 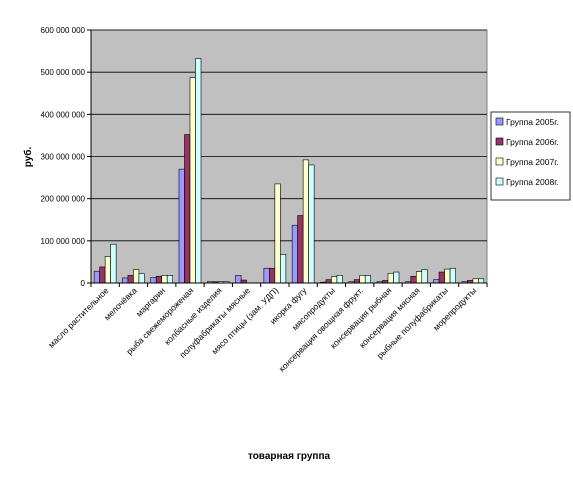 What do you see at coordinates (78, 317) in the screenshot?
I see `x-tick-label: масло растительное` at bounding box center [78, 317].